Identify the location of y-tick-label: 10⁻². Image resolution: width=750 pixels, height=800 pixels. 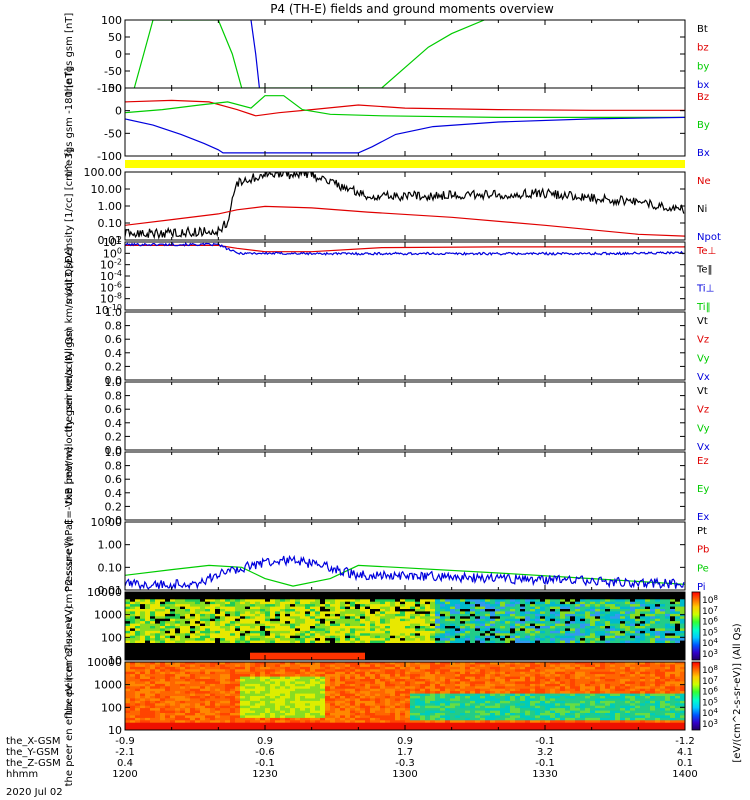
(111, 265).